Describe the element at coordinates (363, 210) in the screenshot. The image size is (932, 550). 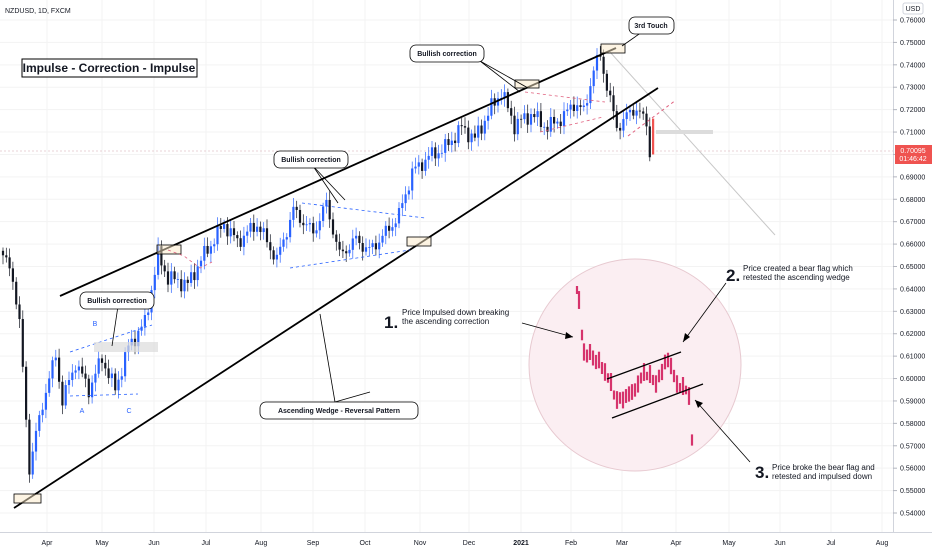
I see `correction-channel-2-top` at that location.